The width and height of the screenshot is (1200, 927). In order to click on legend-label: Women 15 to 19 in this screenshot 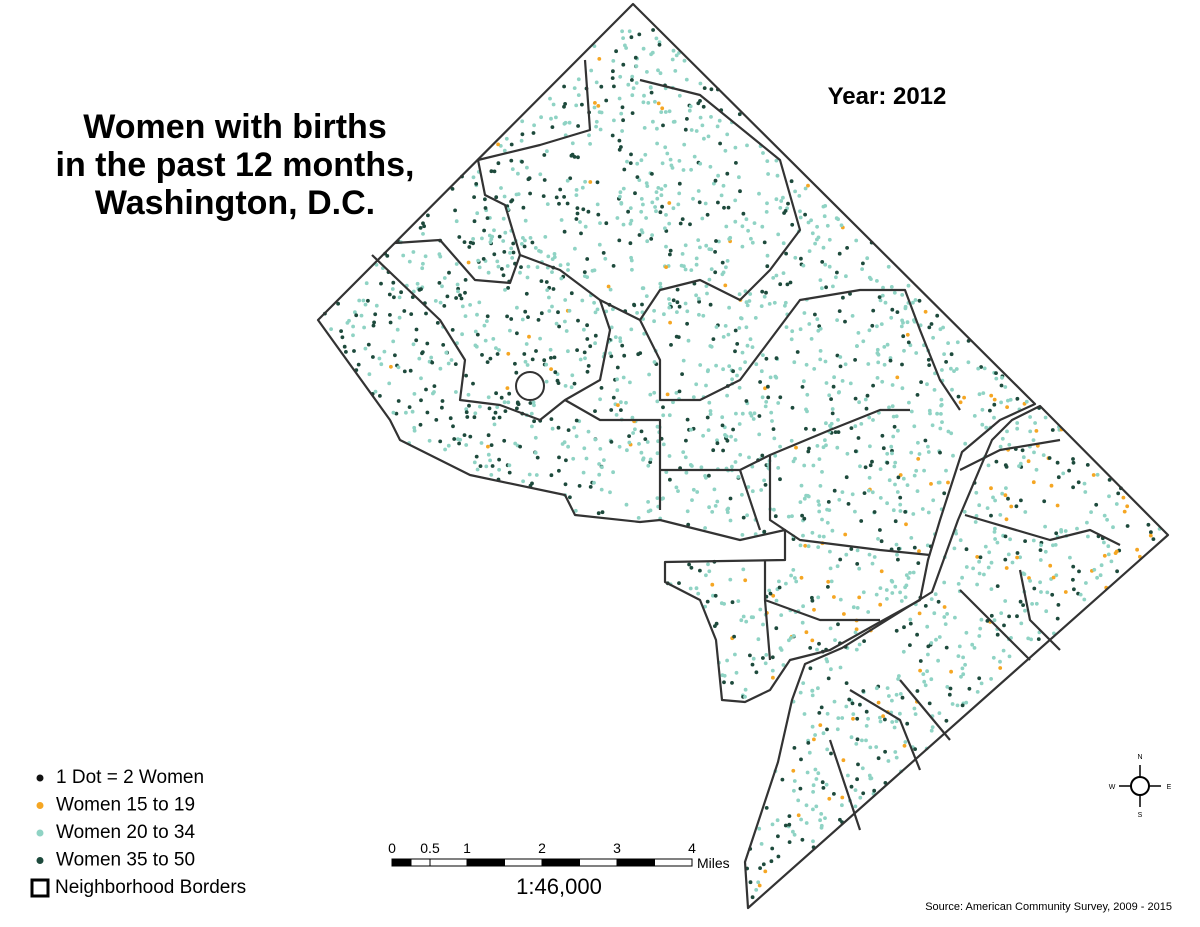, I will do `click(125, 805)`.